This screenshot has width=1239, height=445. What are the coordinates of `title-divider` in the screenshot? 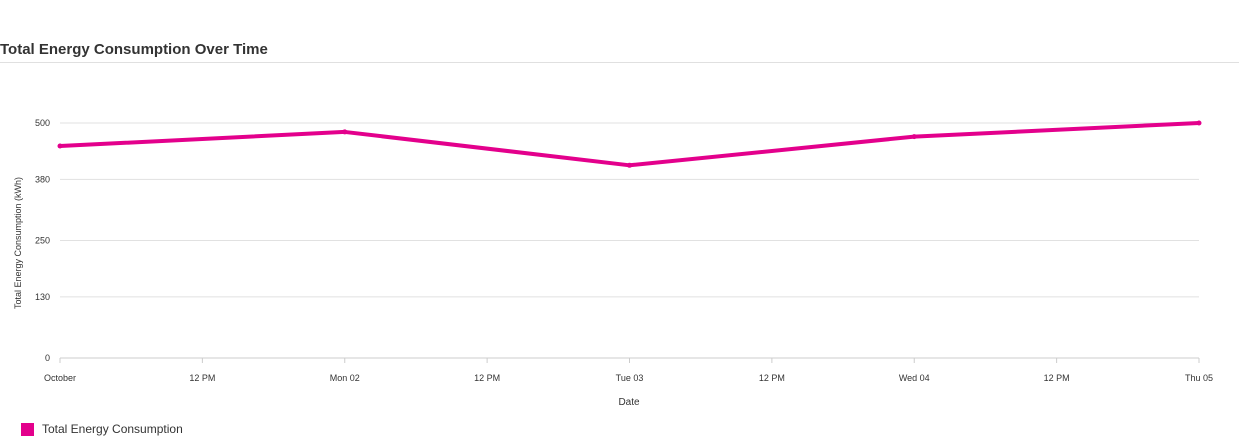 It's located at (619, 62).